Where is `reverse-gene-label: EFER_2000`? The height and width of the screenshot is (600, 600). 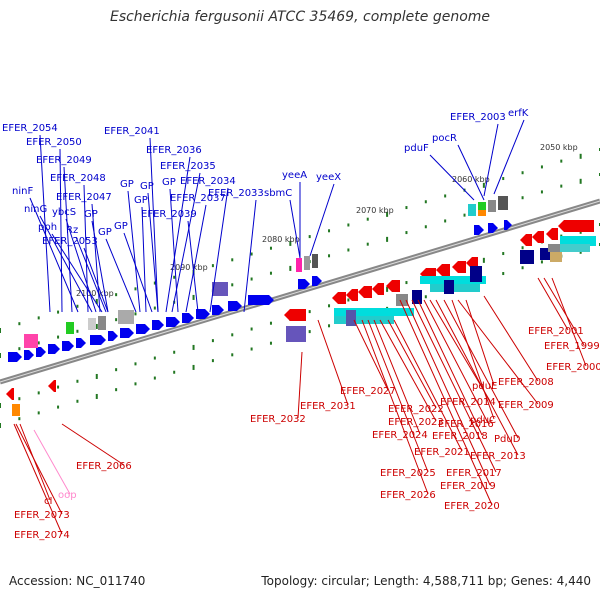 reverse-gene-label: EFER_2000 is located at coordinates (573, 367).